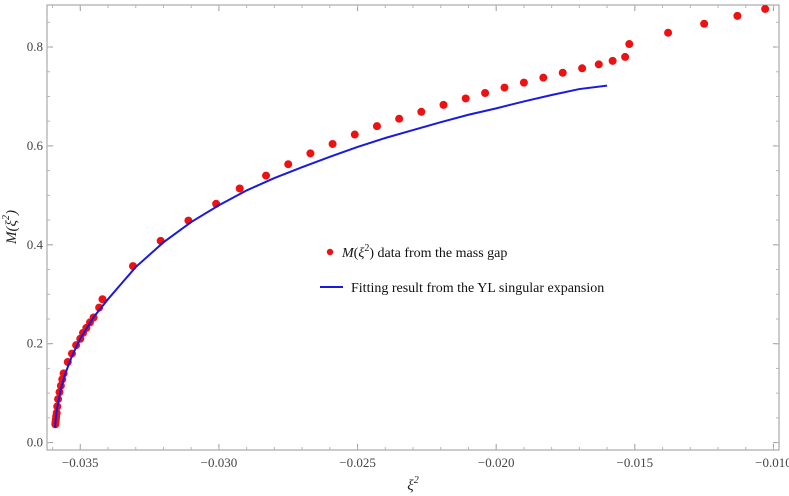 The width and height of the screenshot is (789, 496). I want to click on y-tick-label: 0.6, so click(35, 145).